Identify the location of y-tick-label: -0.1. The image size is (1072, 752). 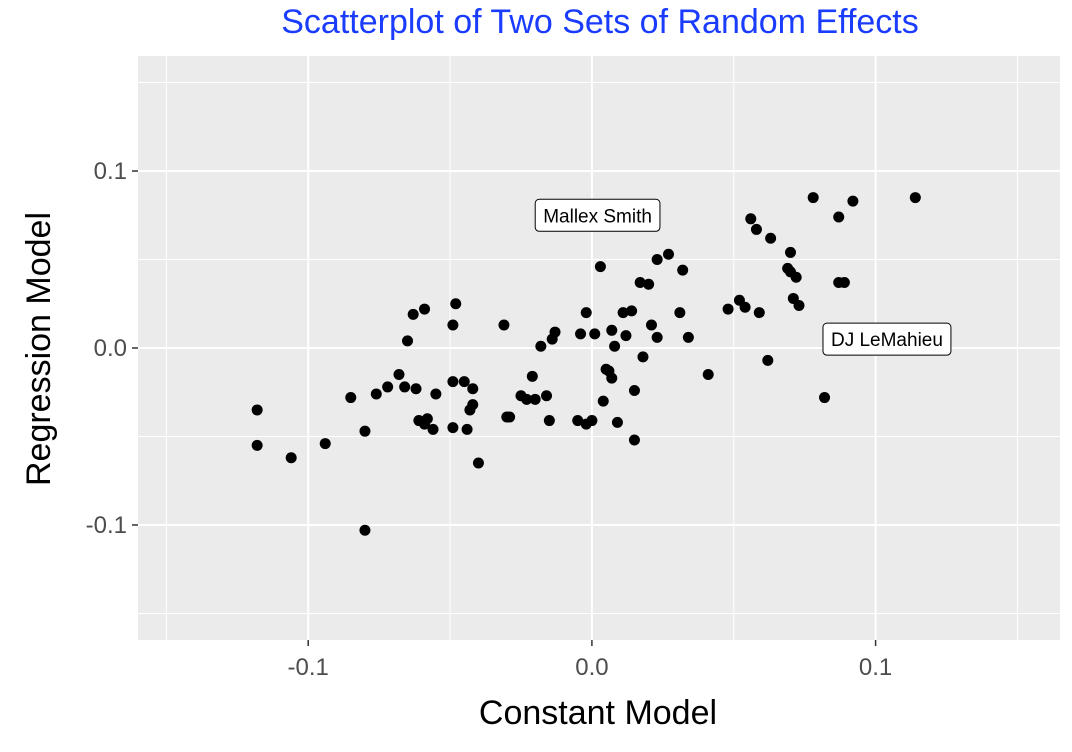
(106, 525).